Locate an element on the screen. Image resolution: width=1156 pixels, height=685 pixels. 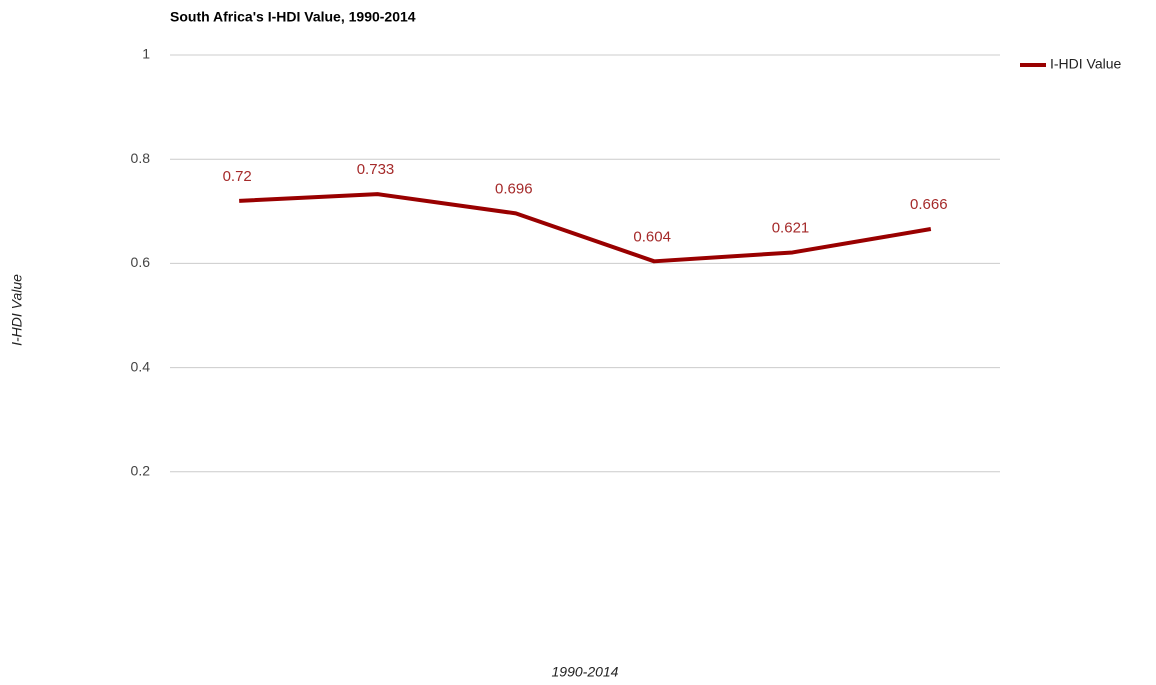
y-tick-label: 0.4 is located at coordinates (141, 366).